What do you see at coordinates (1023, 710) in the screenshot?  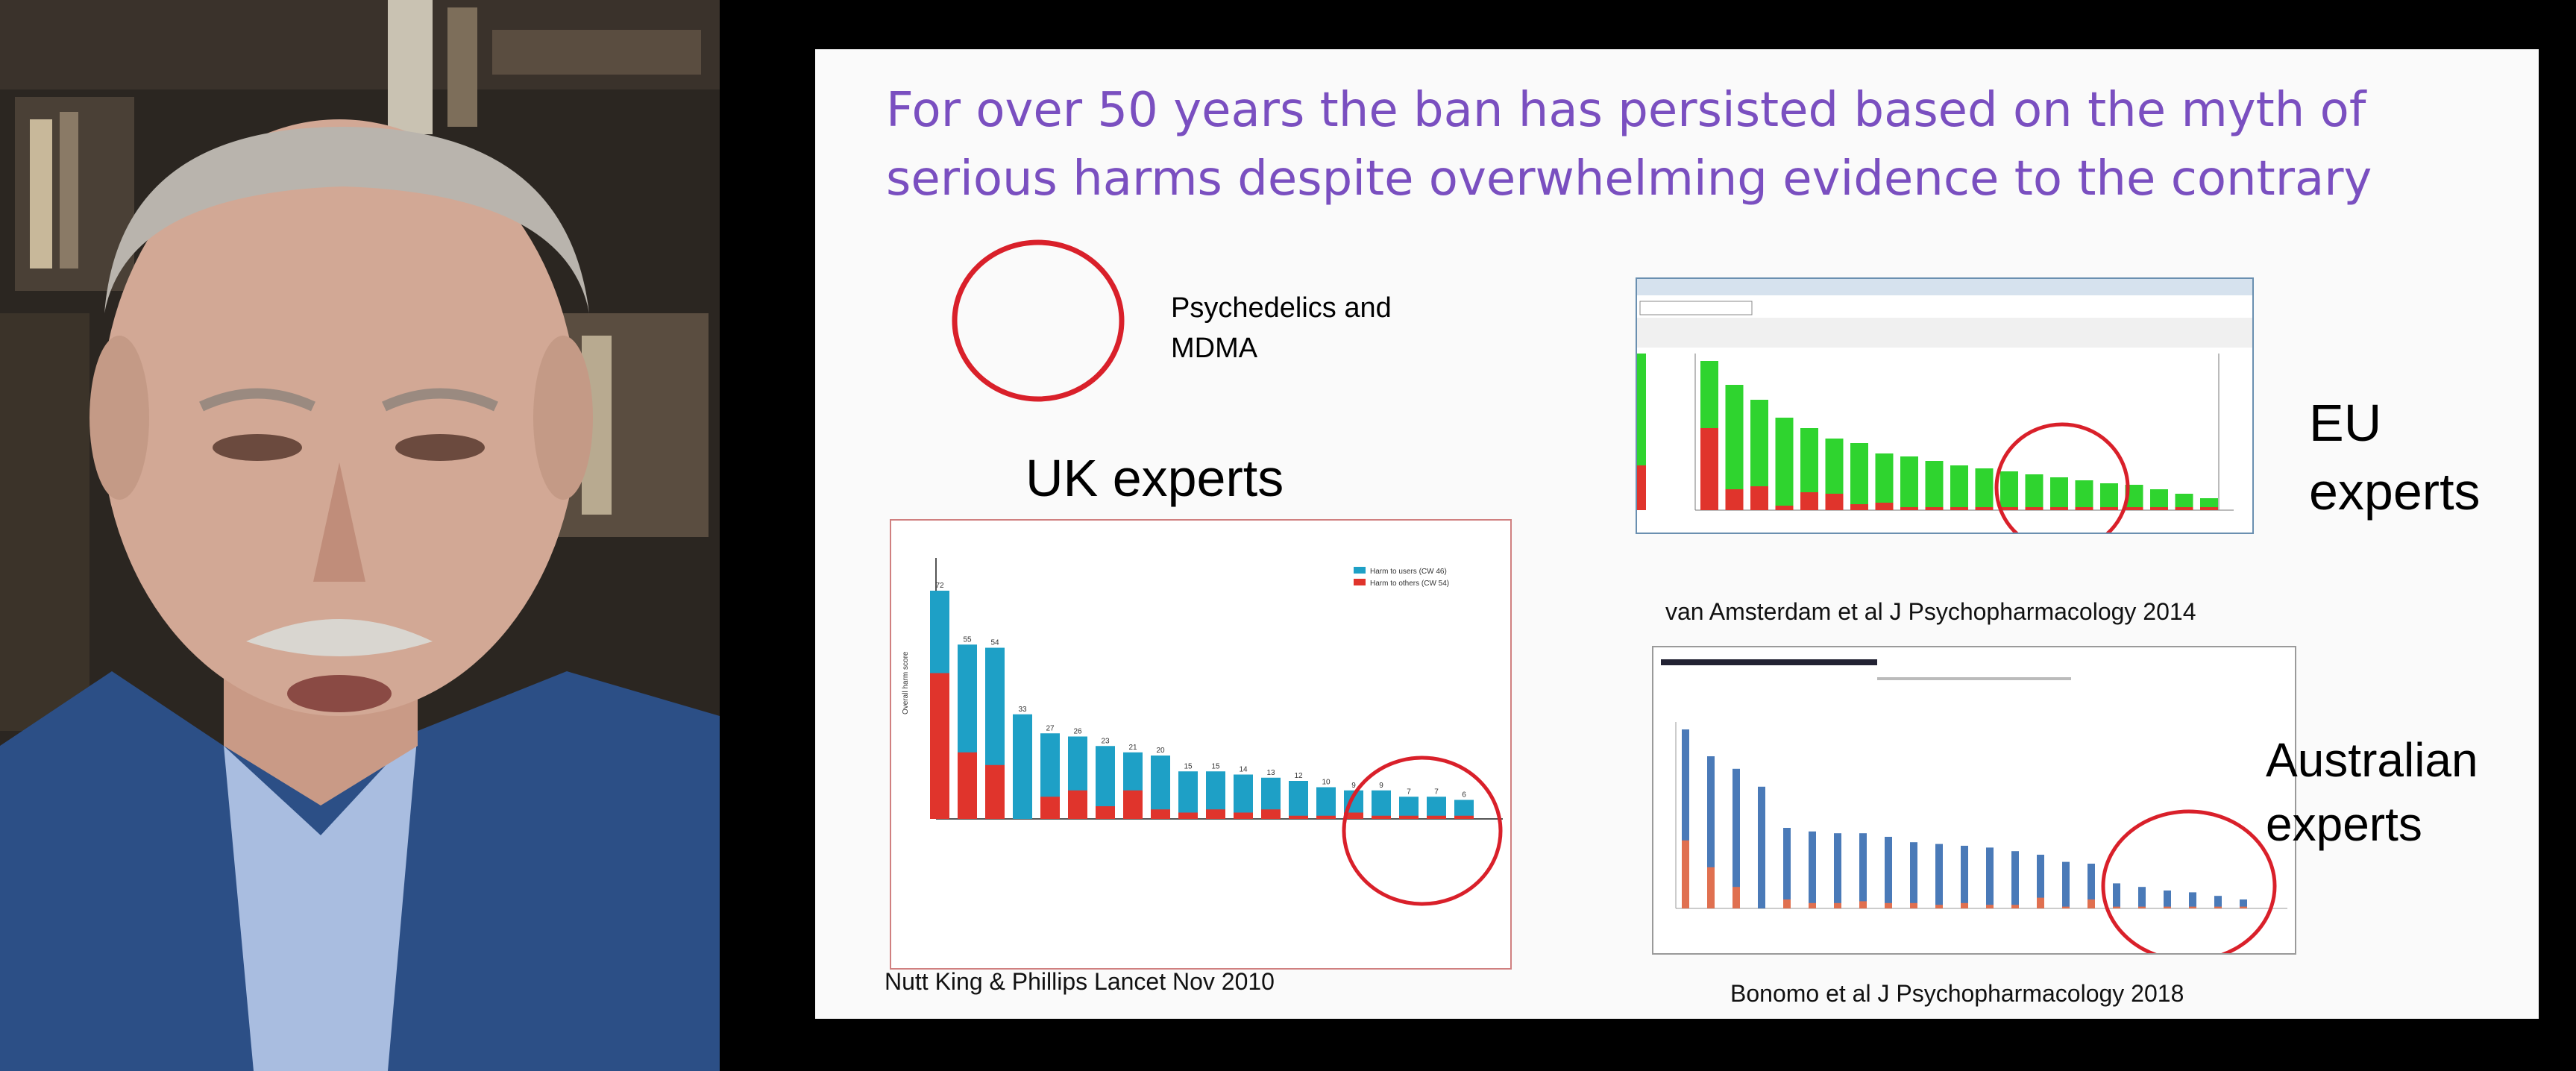 I see `uk-bars-value-label: 33` at bounding box center [1023, 710].